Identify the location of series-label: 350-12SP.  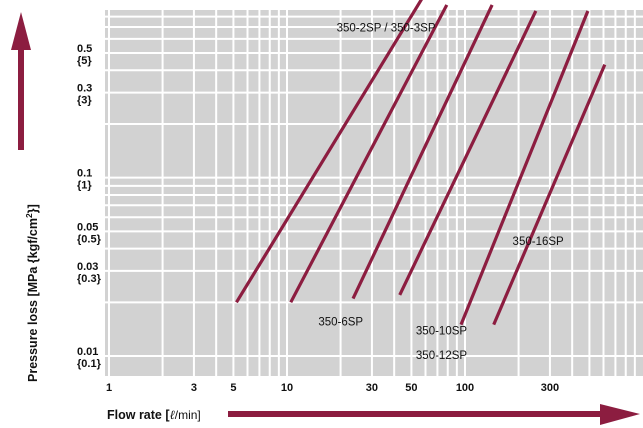
(441, 356).